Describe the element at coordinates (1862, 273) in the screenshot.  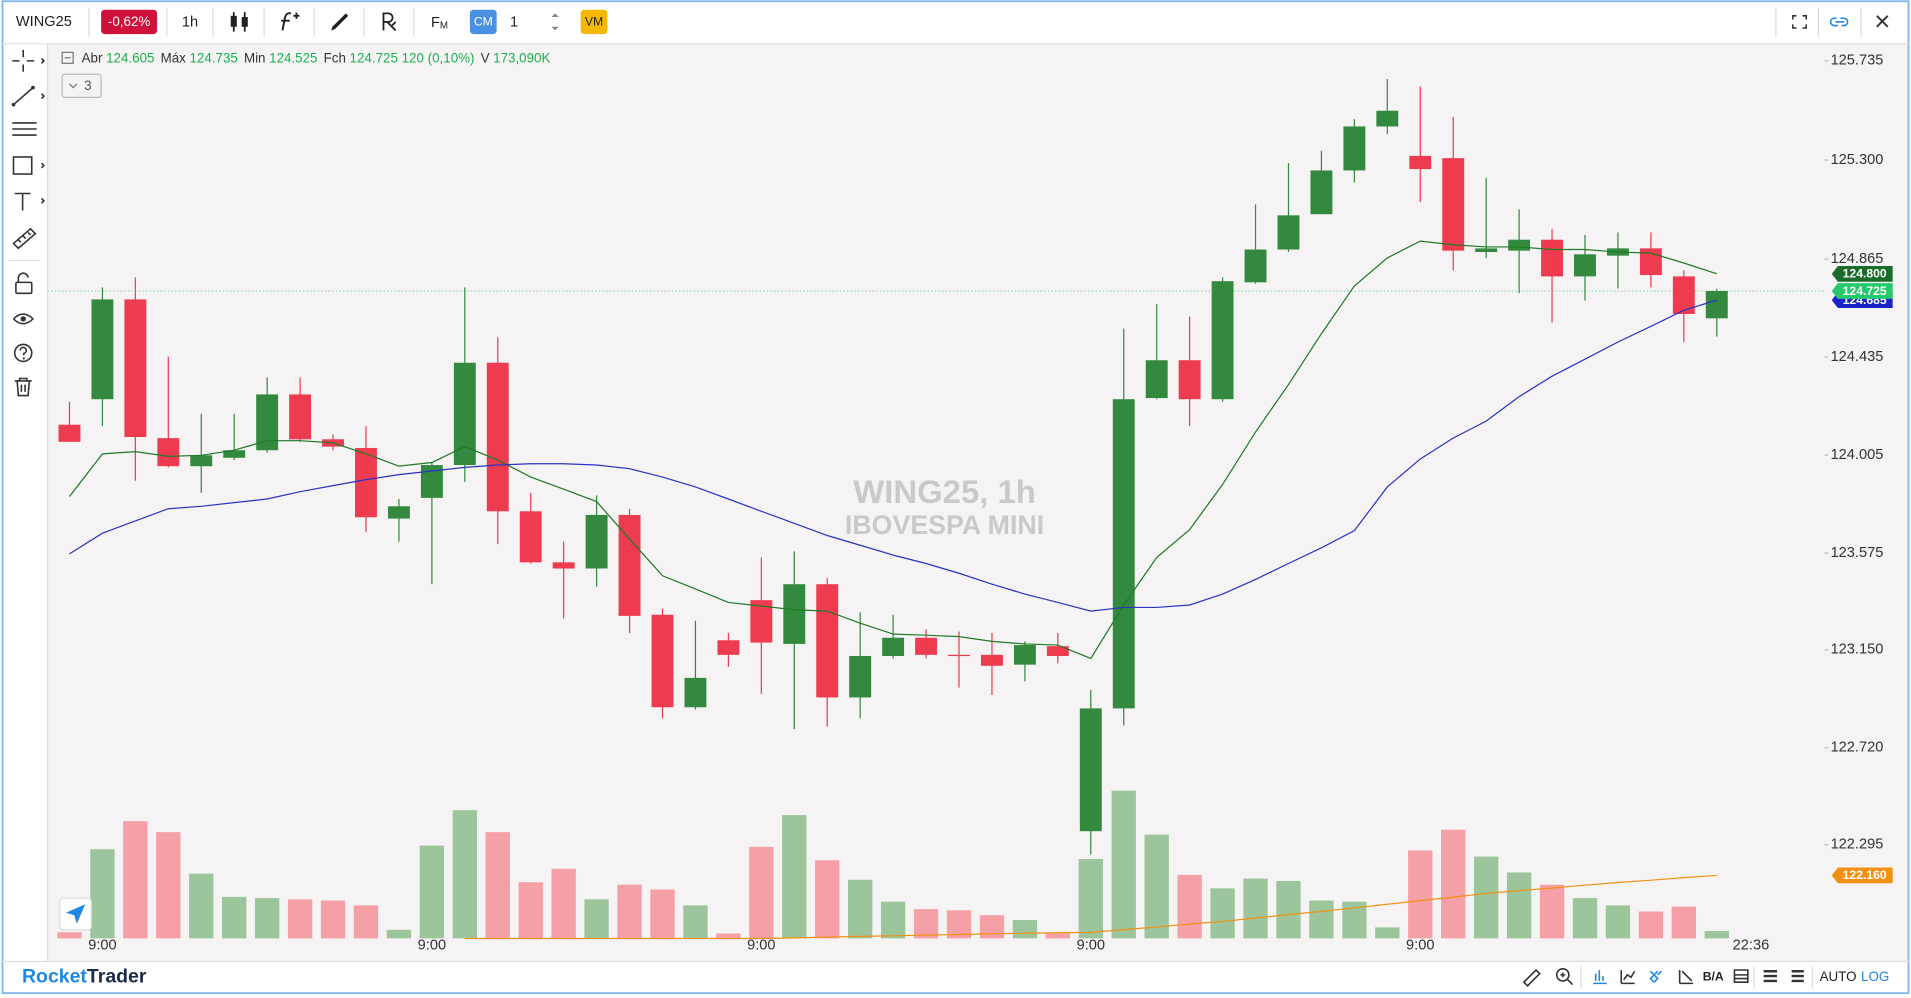
I see `price-tag` at that location.